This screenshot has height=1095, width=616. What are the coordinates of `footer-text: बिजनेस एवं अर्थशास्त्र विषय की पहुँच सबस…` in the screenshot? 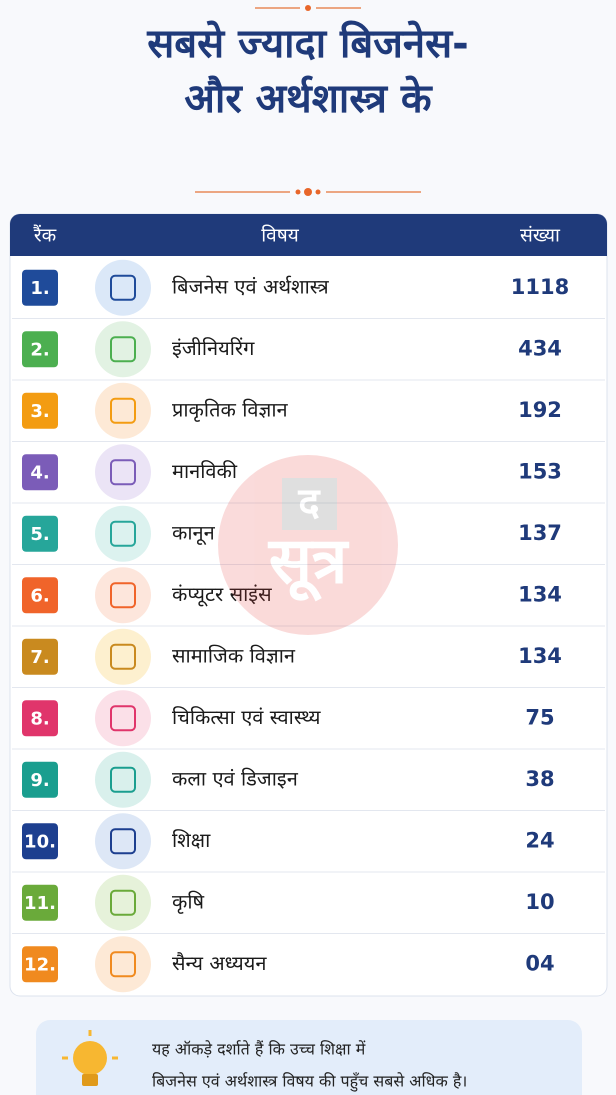 It's located at (309, 1082).